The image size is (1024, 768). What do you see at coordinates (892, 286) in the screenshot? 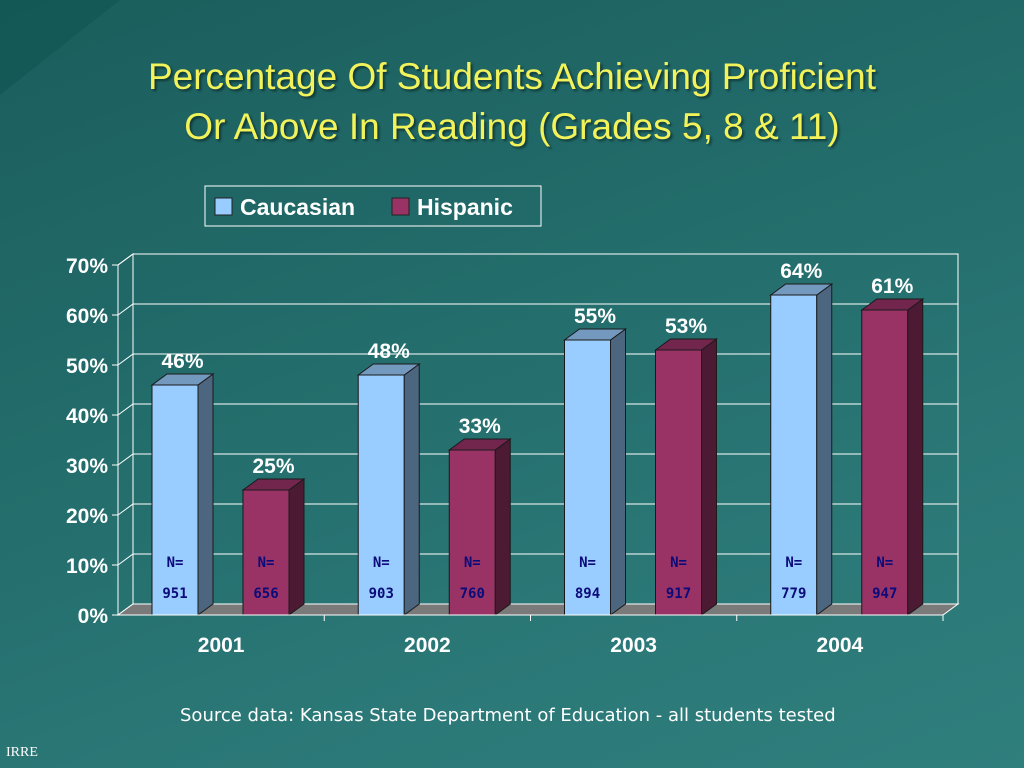
I see `data-label: 61%` at bounding box center [892, 286].